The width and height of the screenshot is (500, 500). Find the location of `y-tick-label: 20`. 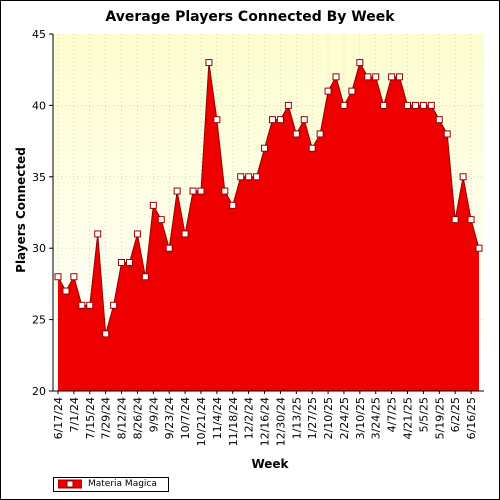

y-tick-label: 20 is located at coordinates (39, 391).